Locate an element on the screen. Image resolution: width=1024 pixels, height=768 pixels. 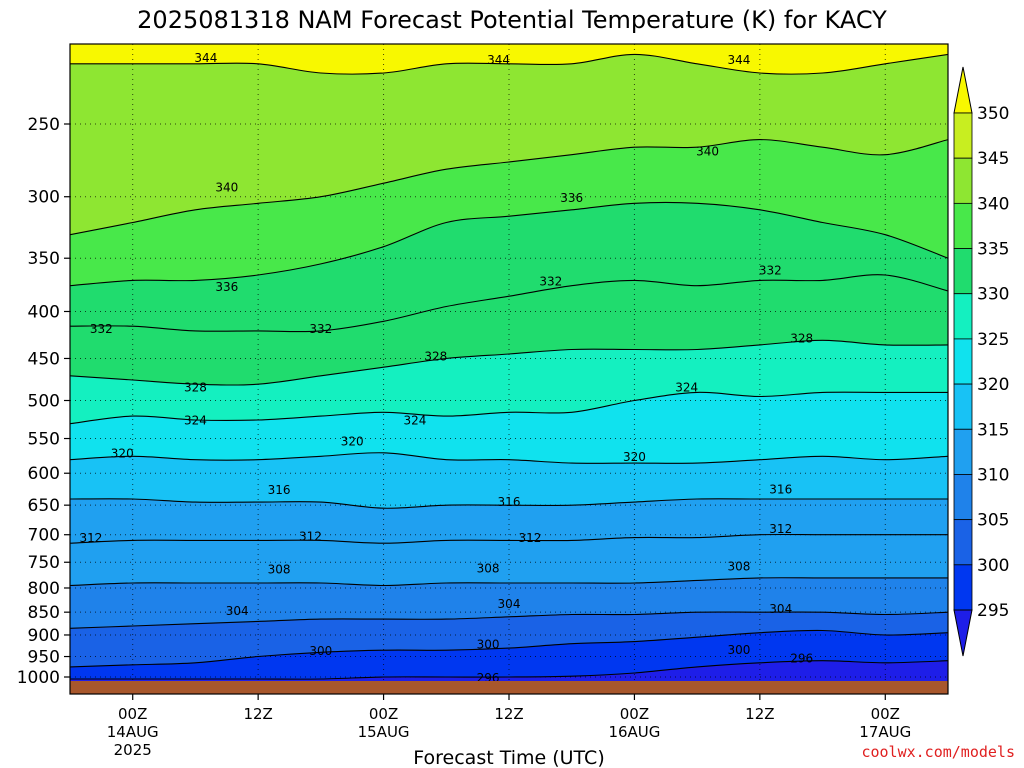
y-tick-label-800: 800 is located at coordinates (44, 589).